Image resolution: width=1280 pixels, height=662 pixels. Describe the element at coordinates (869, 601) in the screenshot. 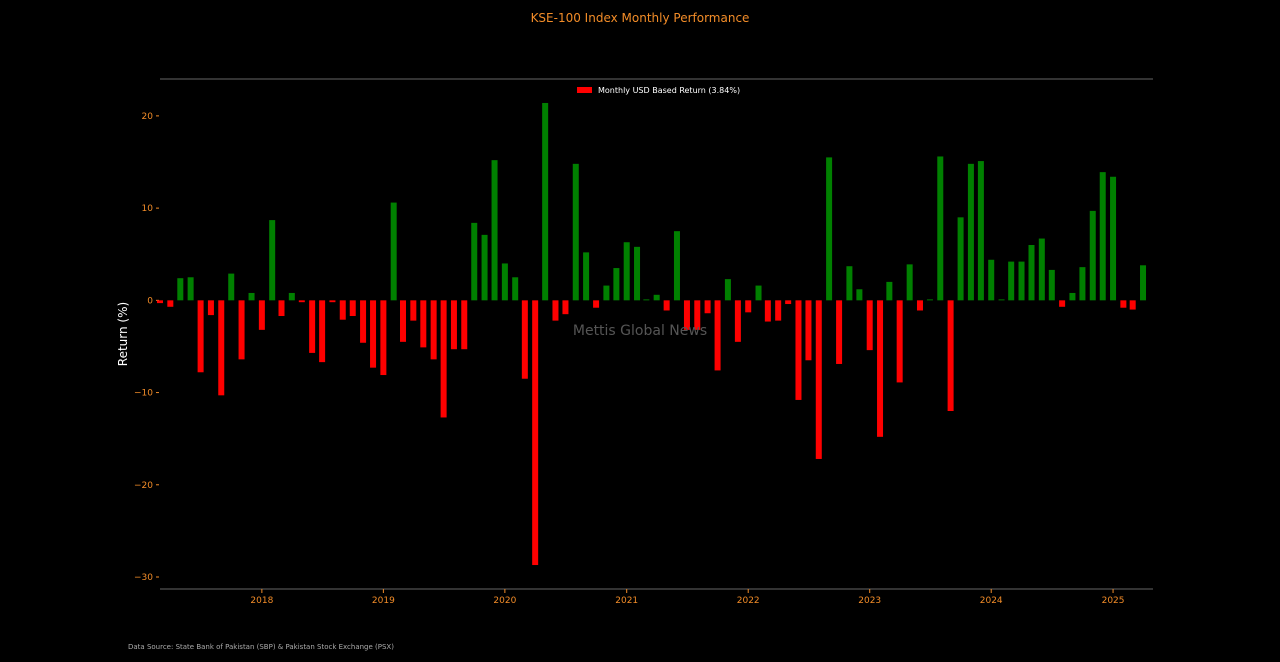

I see `x-tick-label: 2023` at that location.